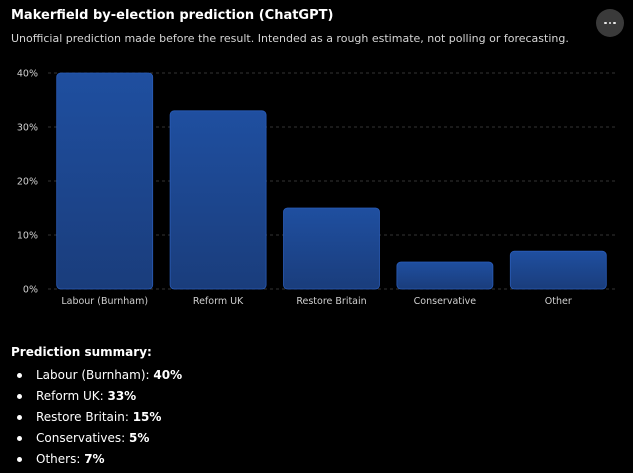 The width and height of the screenshot is (633, 473). I want to click on summary-item: Labour (Burnham): 40%, so click(98, 375).